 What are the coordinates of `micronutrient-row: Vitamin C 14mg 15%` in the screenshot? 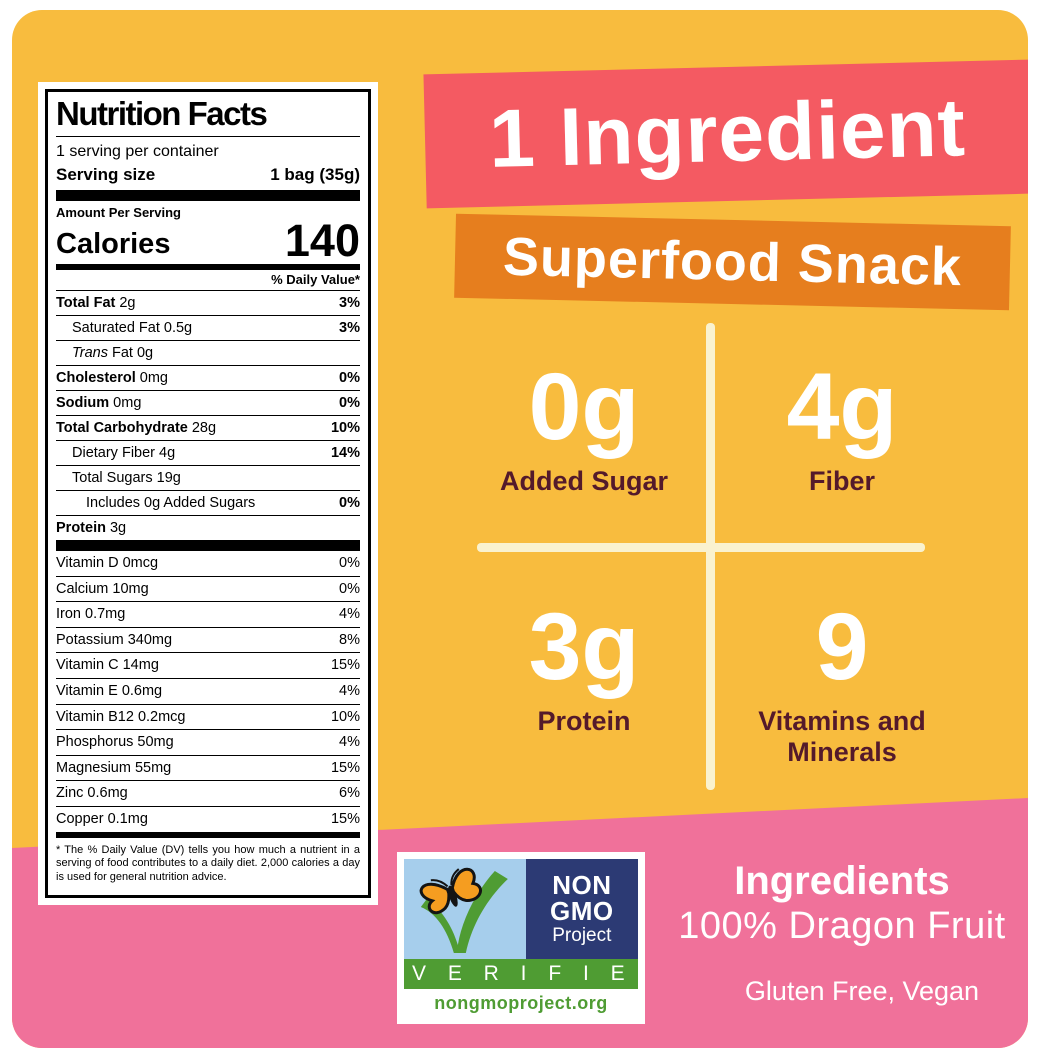 It's located at (208, 666).